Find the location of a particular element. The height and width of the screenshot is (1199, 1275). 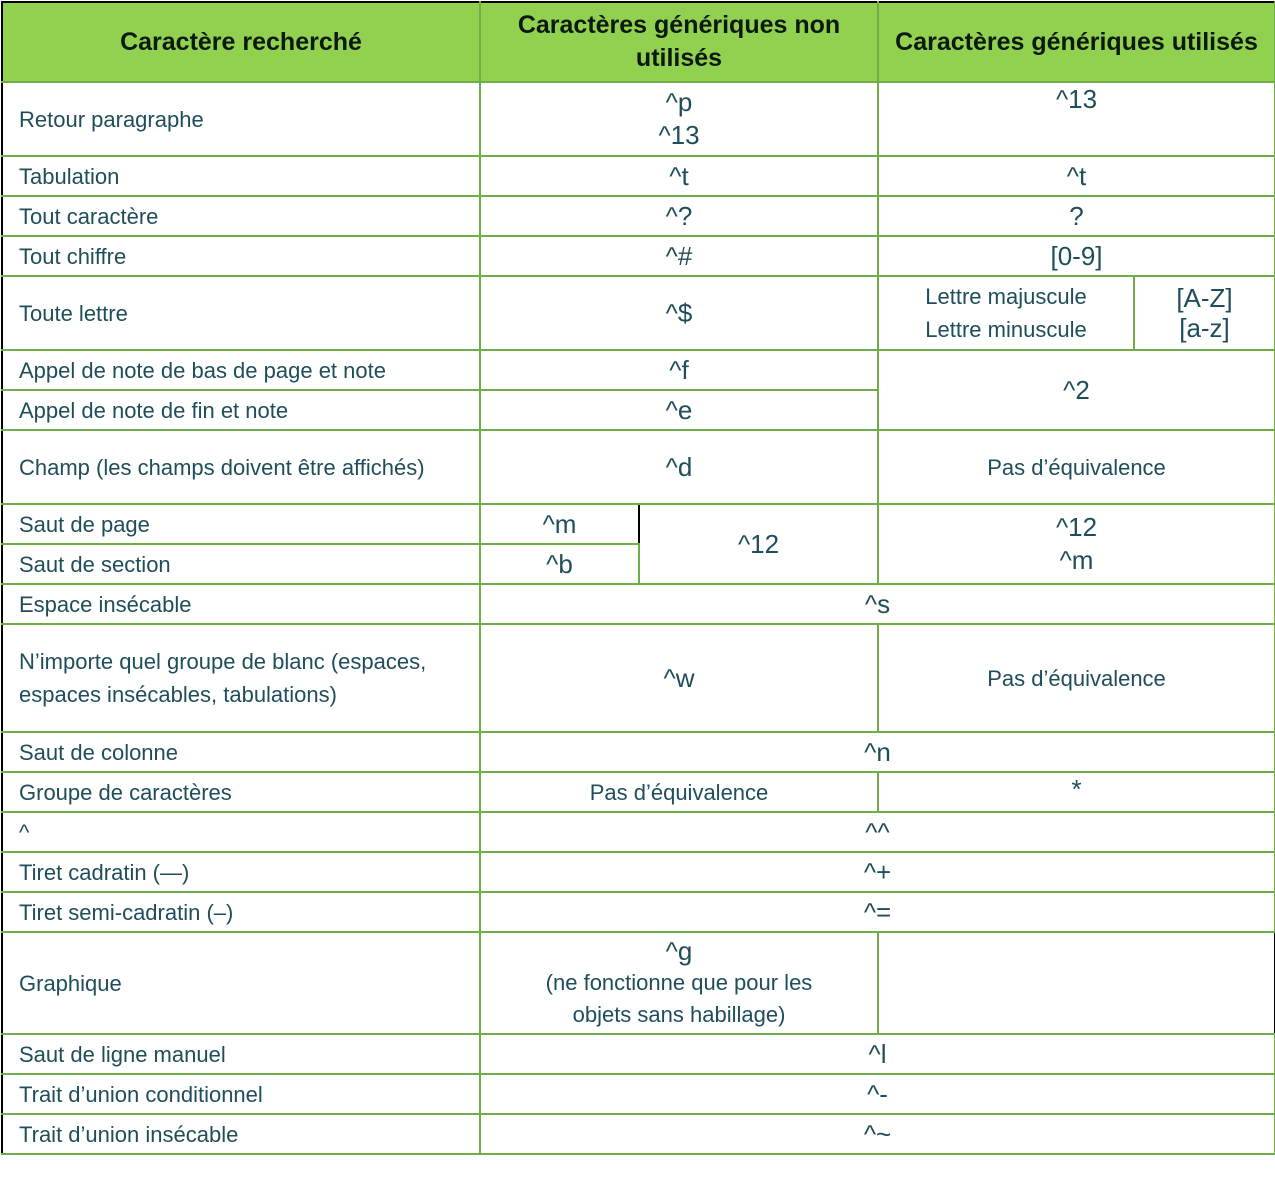

cell-no-wildcard: ^p ^13 is located at coordinates (679, 119).